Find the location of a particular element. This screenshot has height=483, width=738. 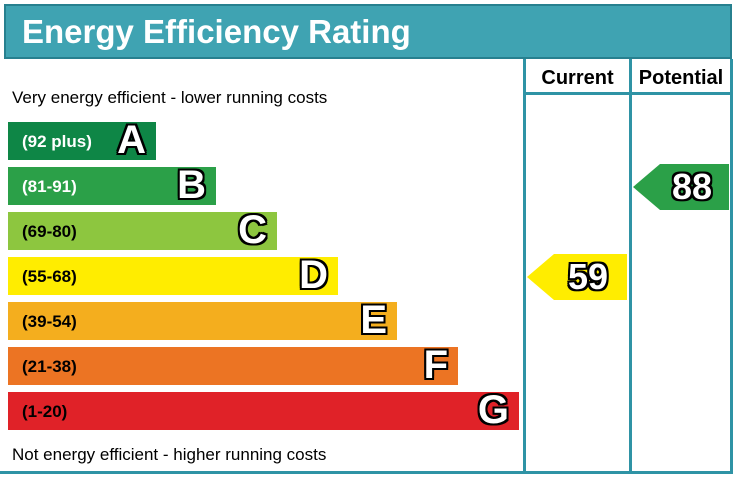

band-range-label: (92 plus) is located at coordinates (57, 141).